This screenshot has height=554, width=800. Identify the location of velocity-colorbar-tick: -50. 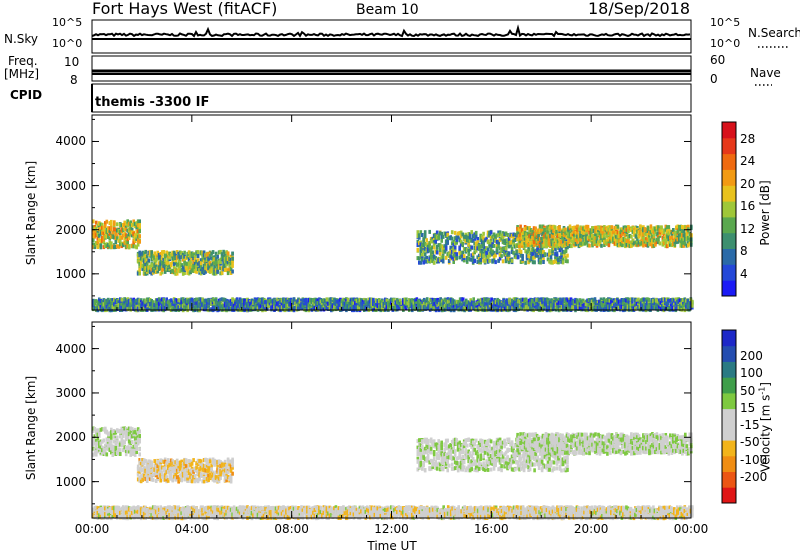
(750, 442).